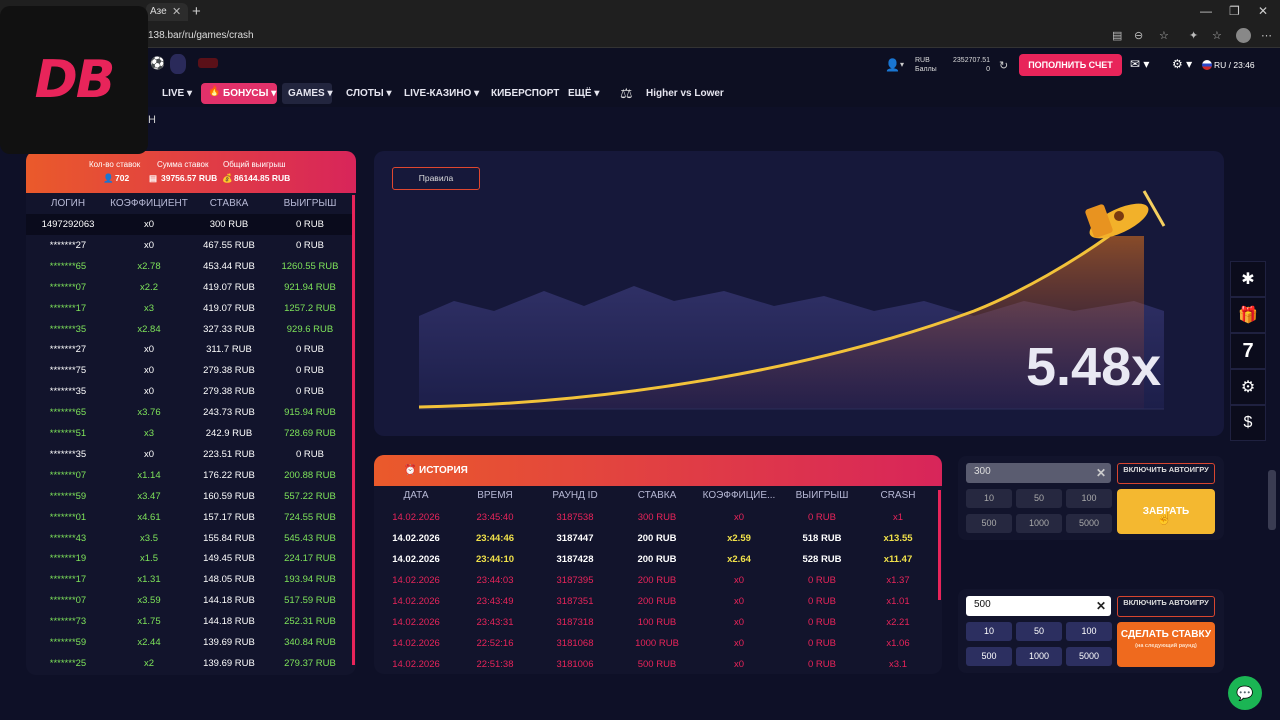 The image size is (1280, 720). I want to click on new-tab-icon: +, so click(196, 11).